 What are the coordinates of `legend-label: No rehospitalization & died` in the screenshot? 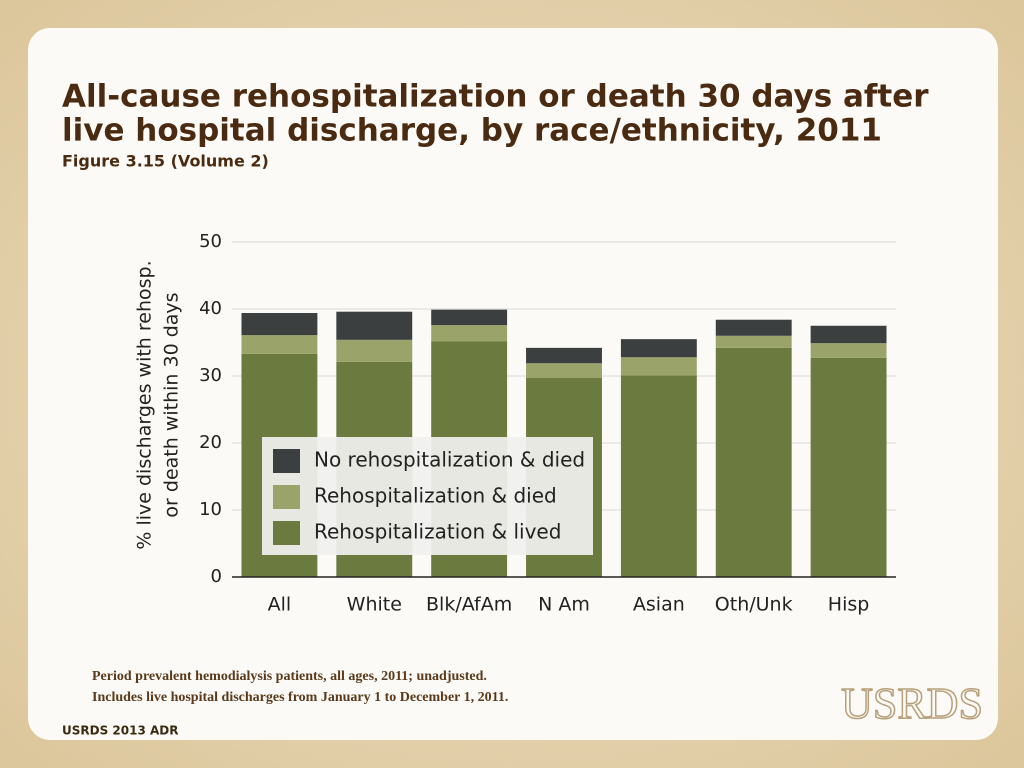 It's located at (449, 460).